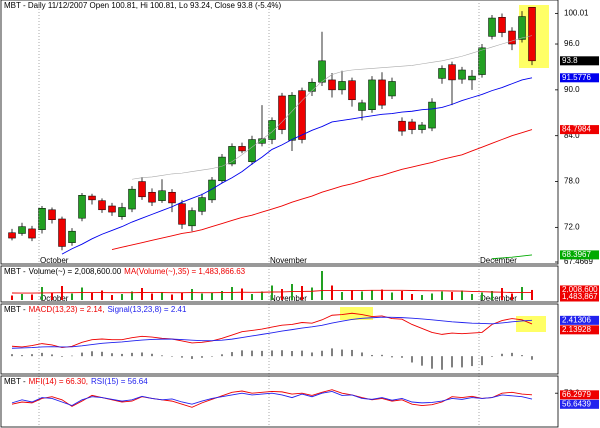 This screenshot has width=600, height=428. What do you see at coordinates (576, 254) in the screenshot?
I see `value-box-label: 68.3967` at bounding box center [576, 254].